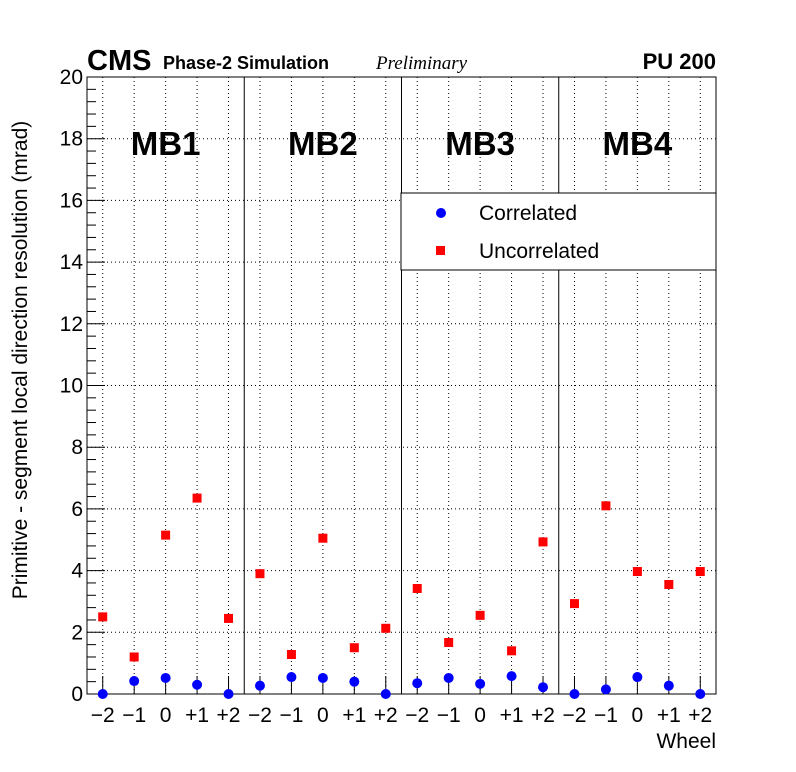 The width and height of the screenshot is (796, 772). Describe the element at coordinates (77, 694) in the screenshot. I see `y-tick-label: 0` at that location.